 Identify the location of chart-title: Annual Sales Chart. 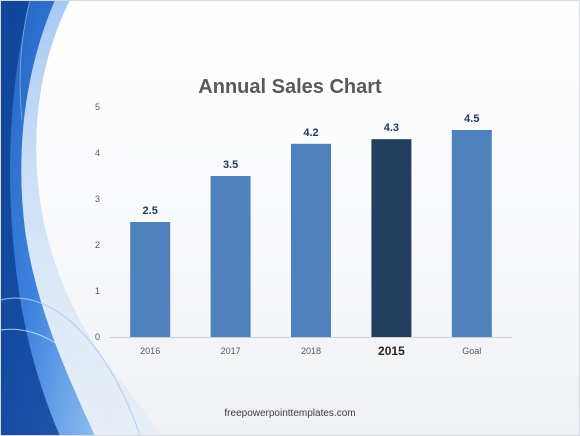
(290, 87).